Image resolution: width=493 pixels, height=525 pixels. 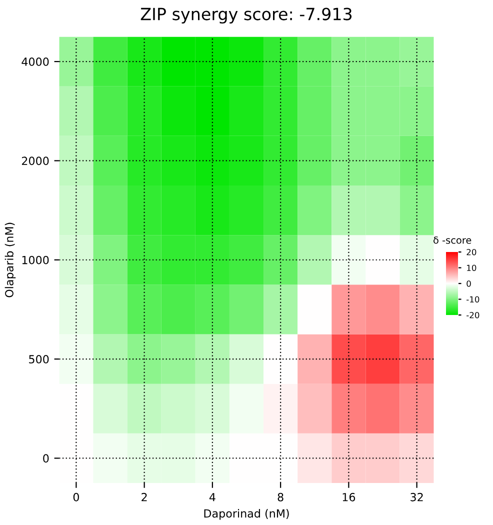 I want to click on x-tick-label: 16, so click(x=349, y=497).